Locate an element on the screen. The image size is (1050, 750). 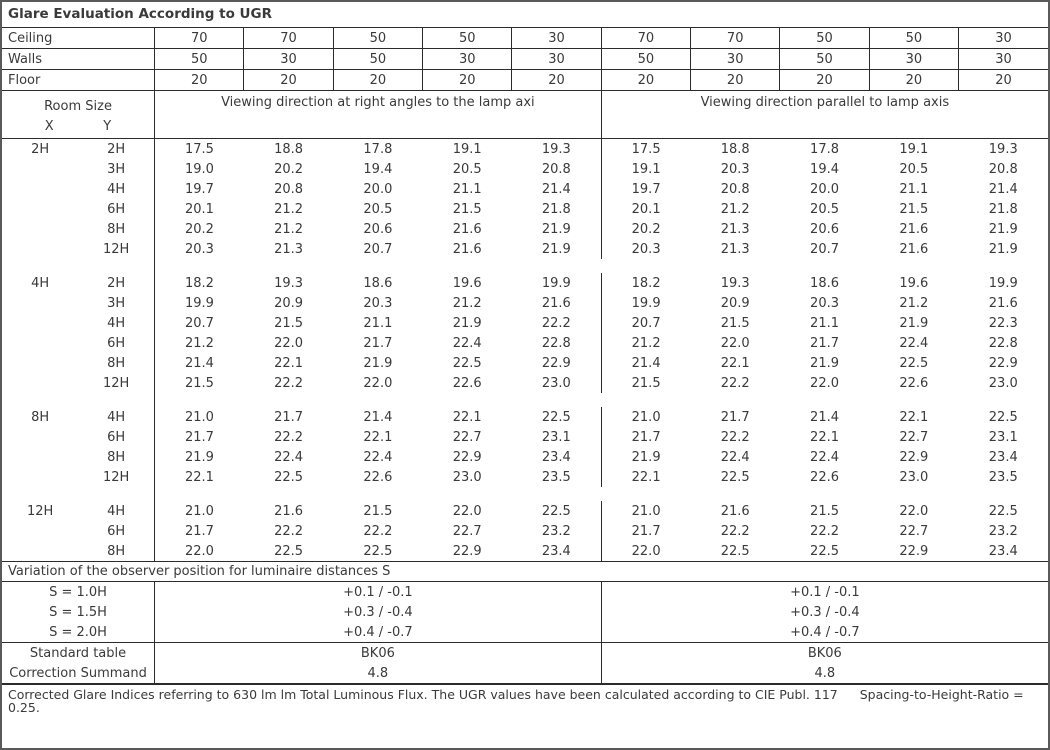
reflectance-label-walls: Walls is located at coordinates (79, 59).